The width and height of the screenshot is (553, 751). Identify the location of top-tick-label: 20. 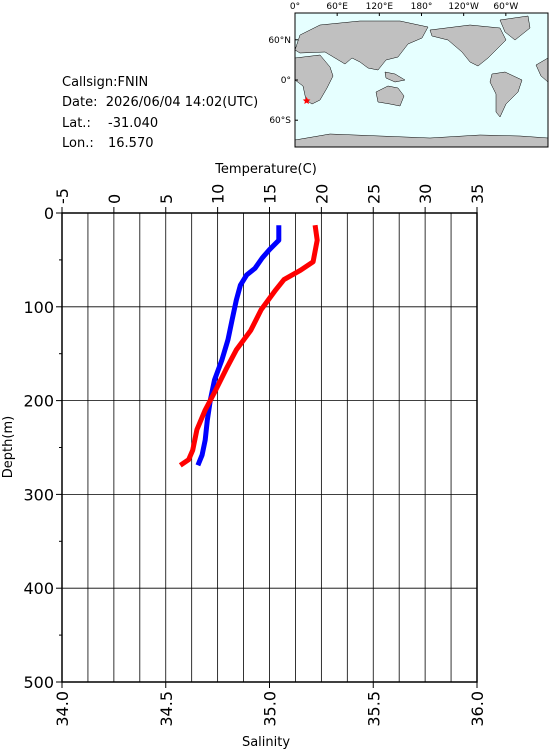
(321, 194).